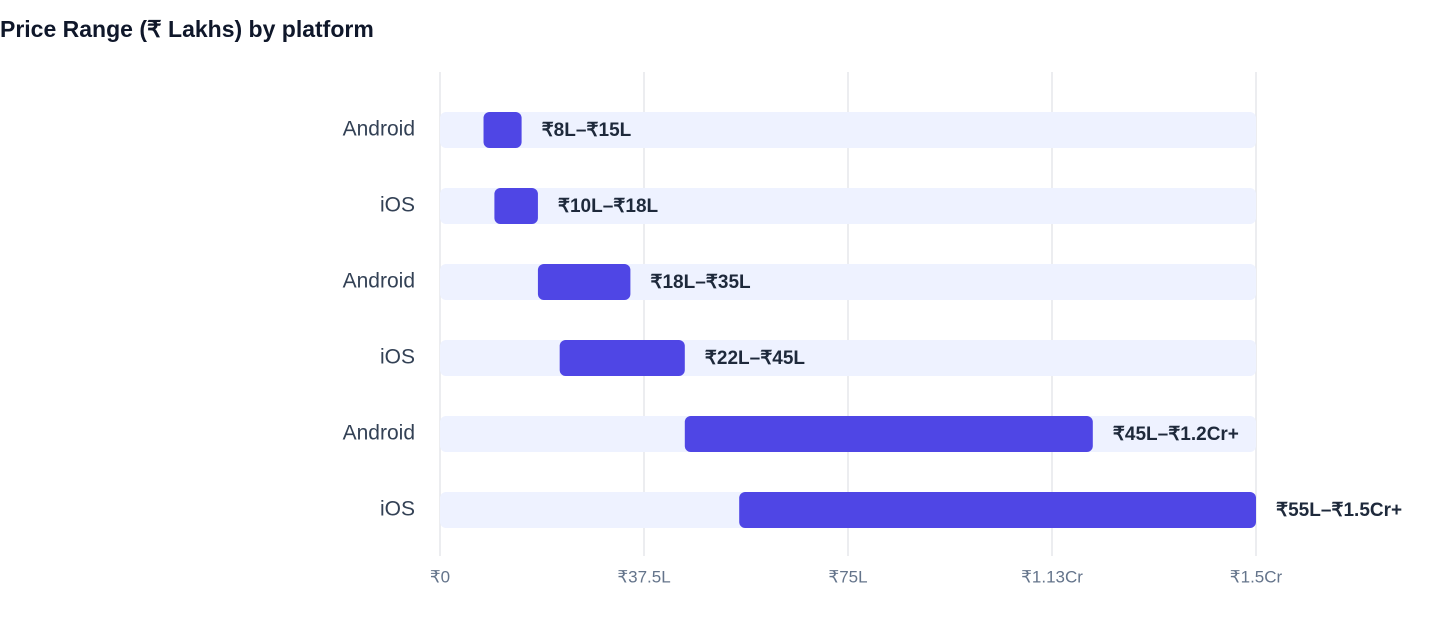 The height and width of the screenshot is (636, 1440). What do you see at coordinates (587, 130) in the screenshot?
I see `value-label: ₹8L–₹15L` at bounding box center [587, 130].